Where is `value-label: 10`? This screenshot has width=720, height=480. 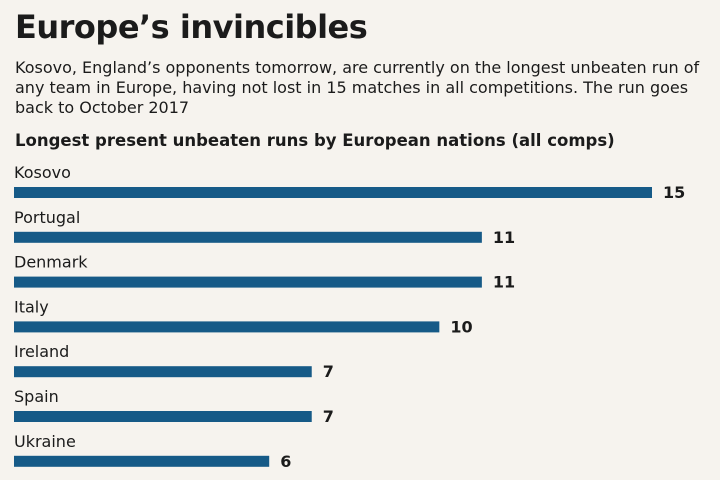 value-label: 10 is located at coordinates (461, 326).